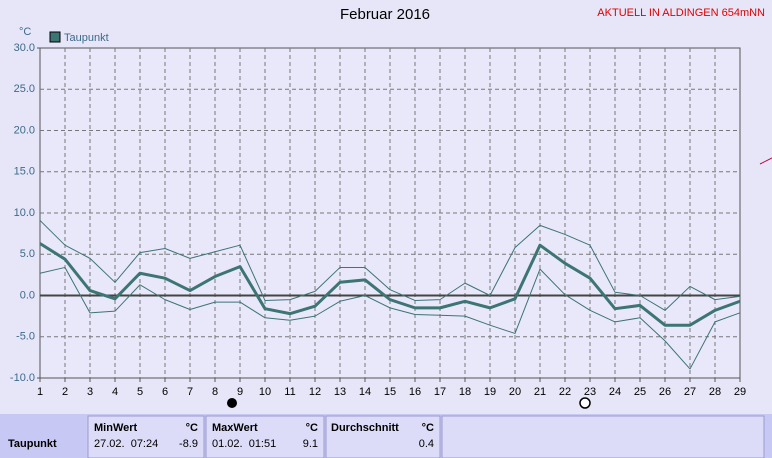 This screenshot has height=458, width=772. What do you see at coordinates (289, 392) in the screenshot?
I see `x-tick-label: 11` at bounding box center [289, 392].